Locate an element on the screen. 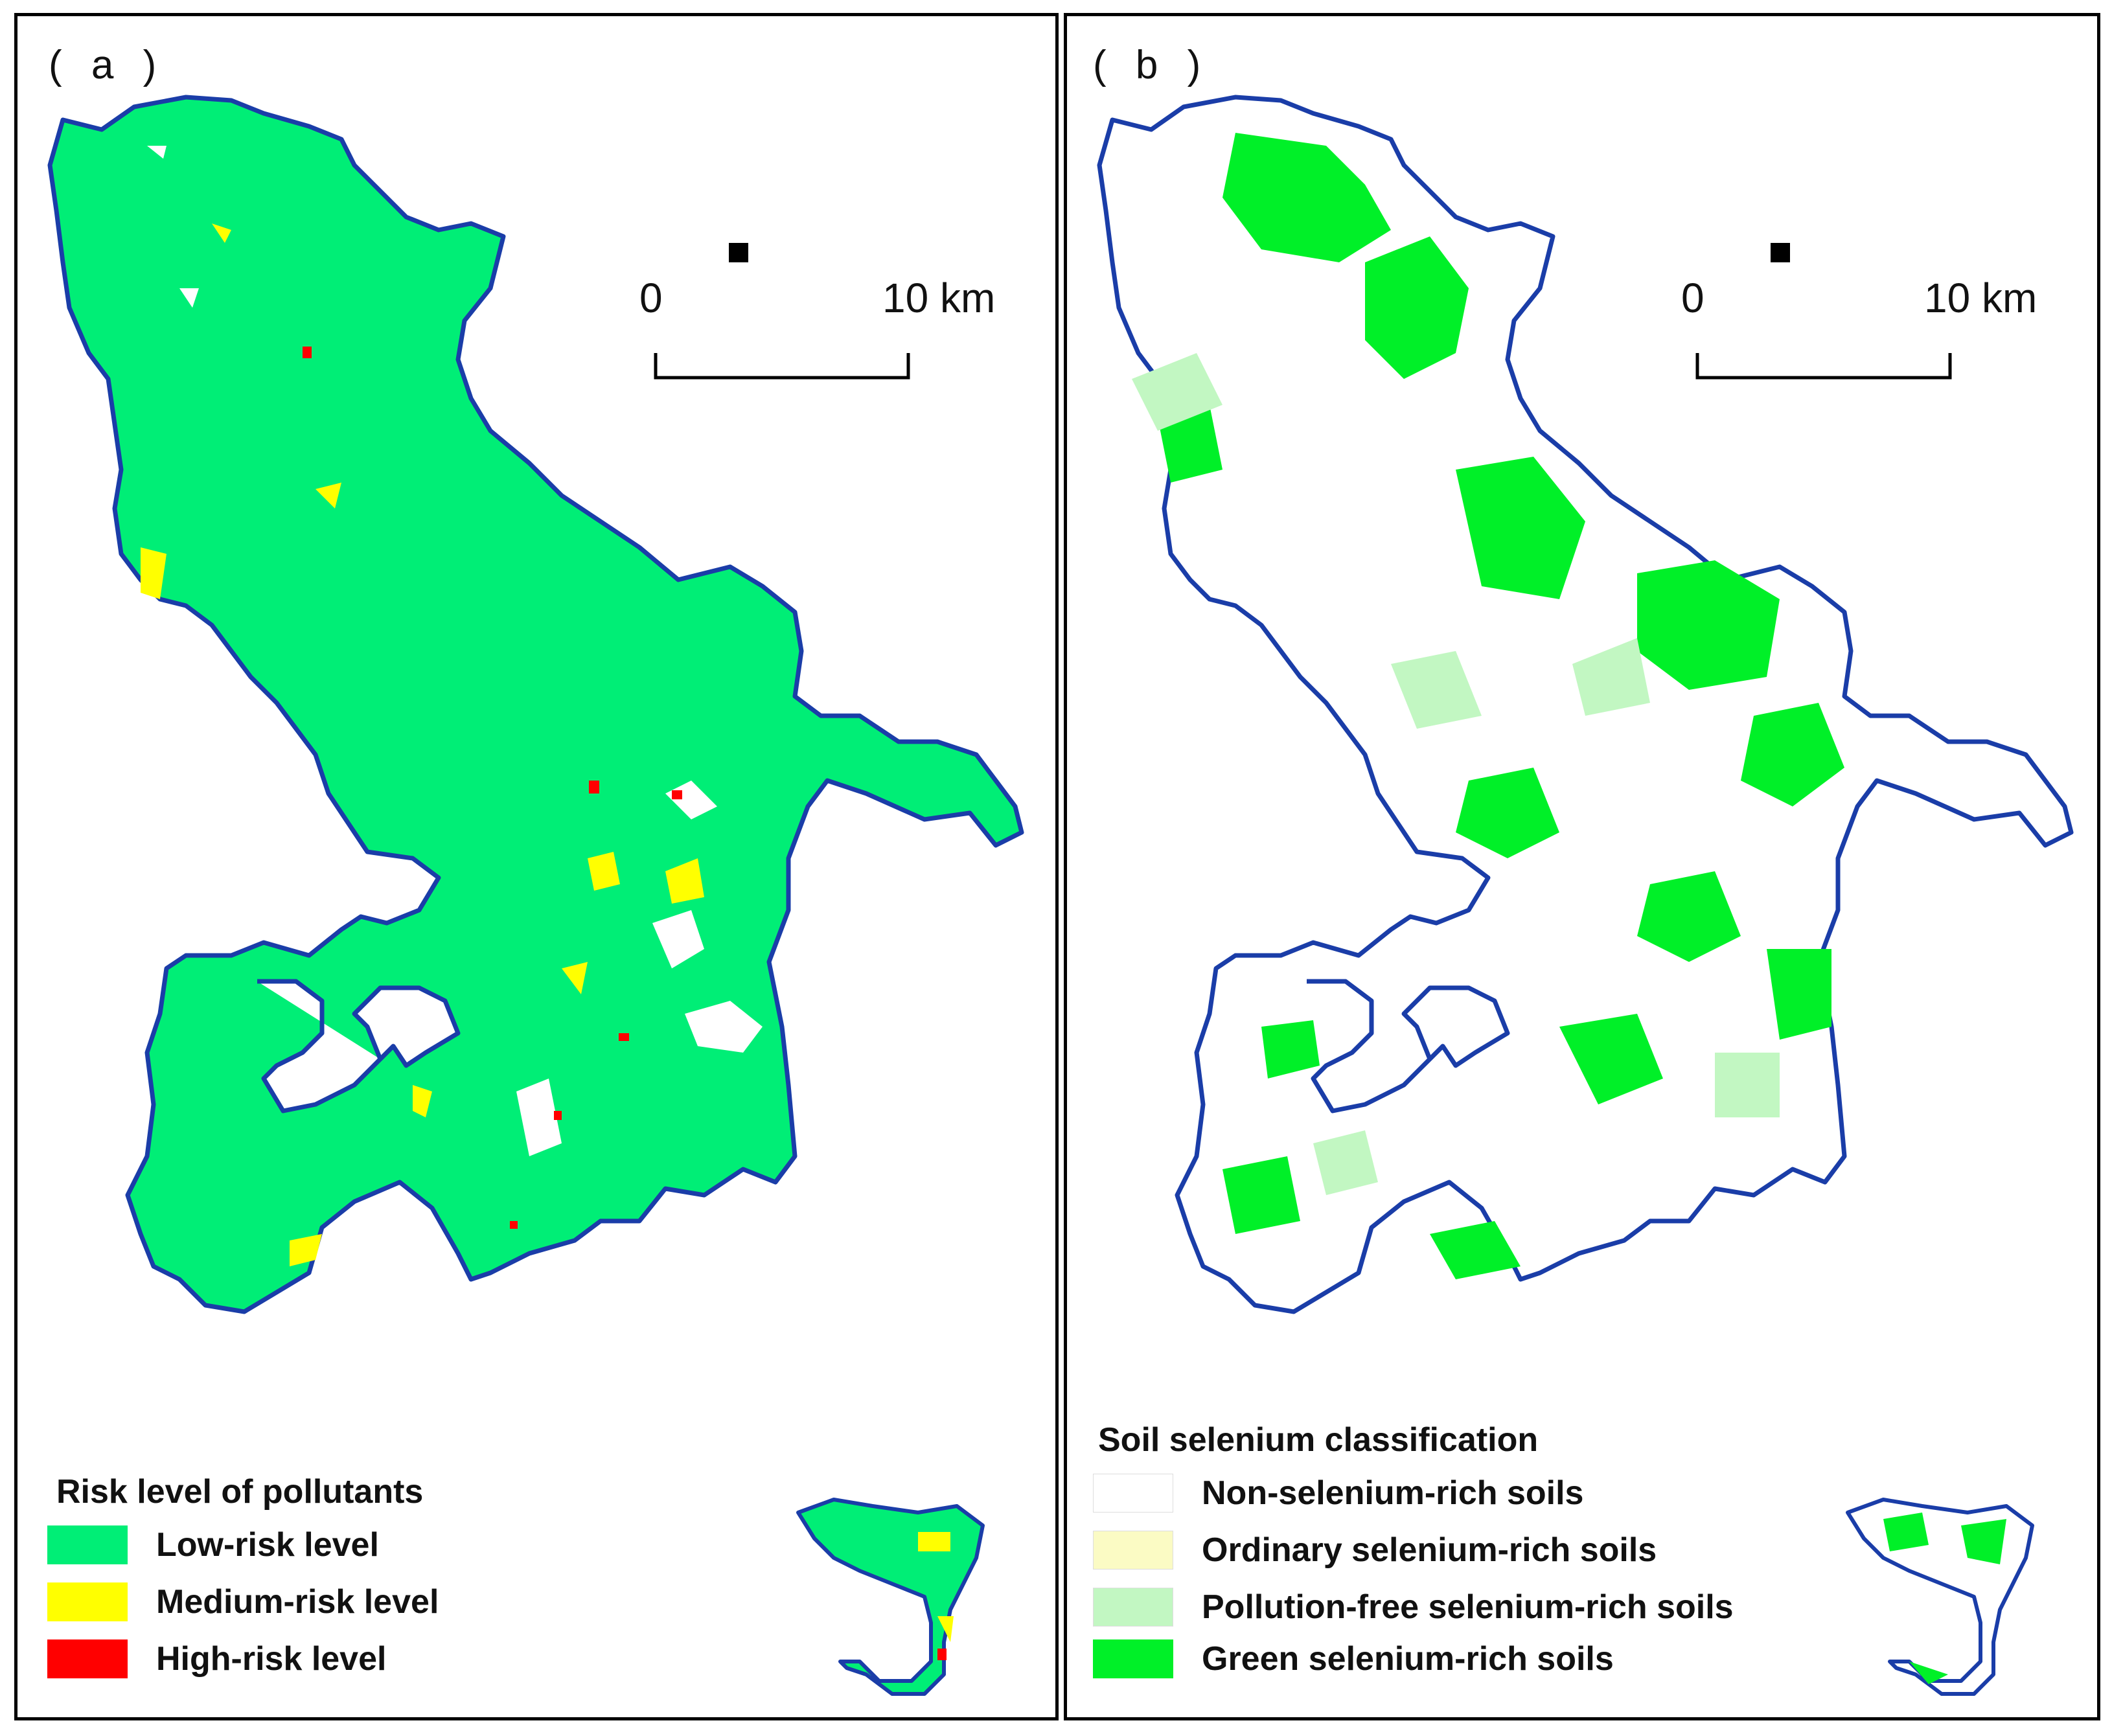  legend-title: Risk level of pollutants is located at coordinates (240, 1492).